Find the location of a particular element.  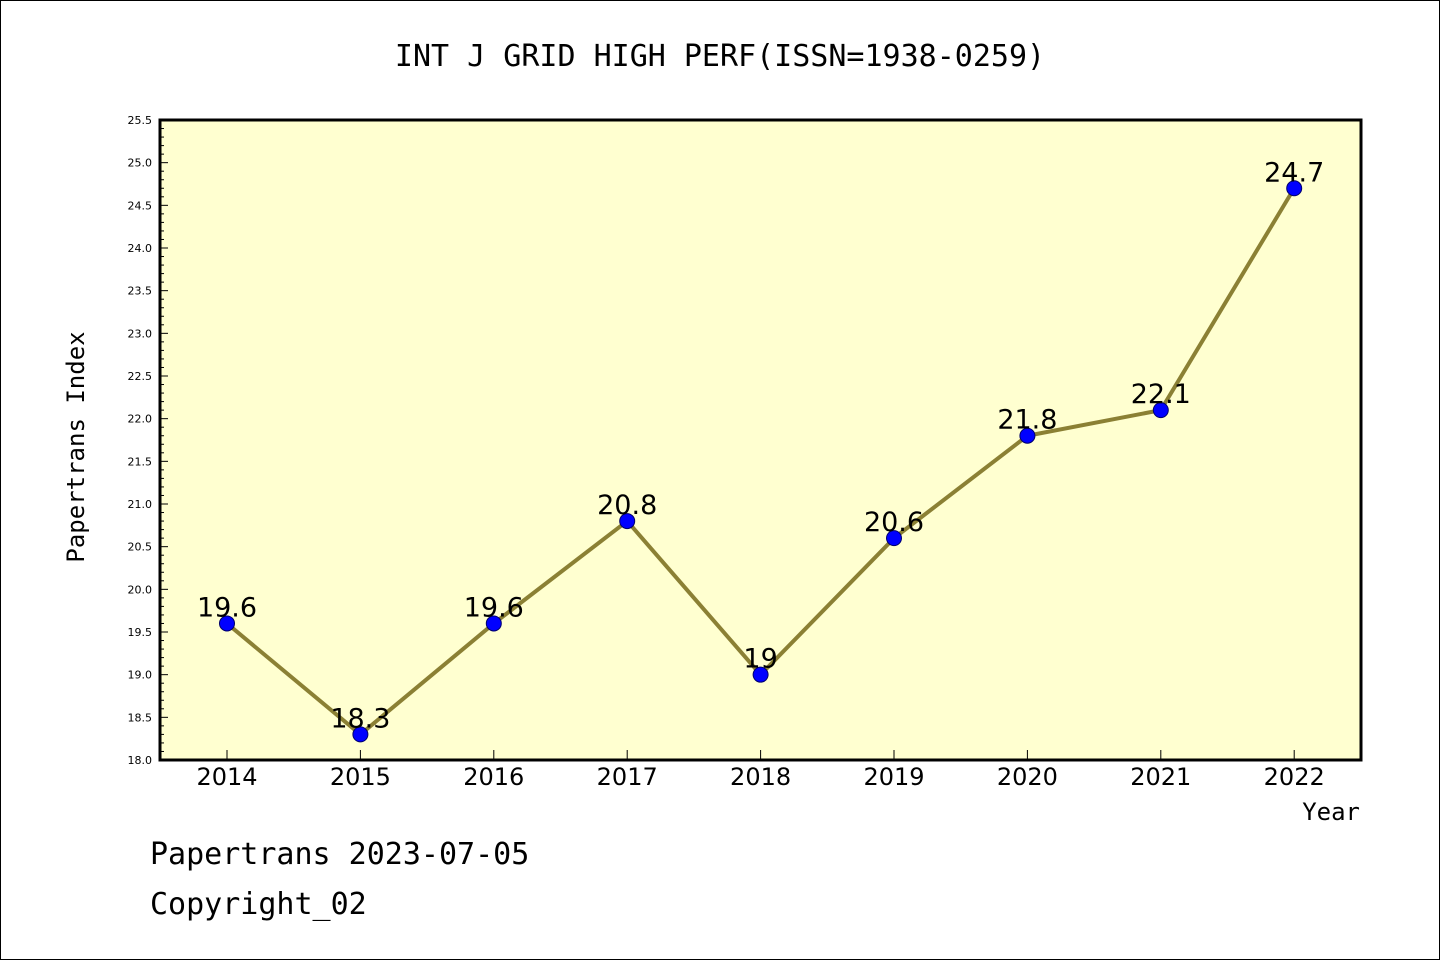

data-label: 19 is located at coordinates (760, 659).